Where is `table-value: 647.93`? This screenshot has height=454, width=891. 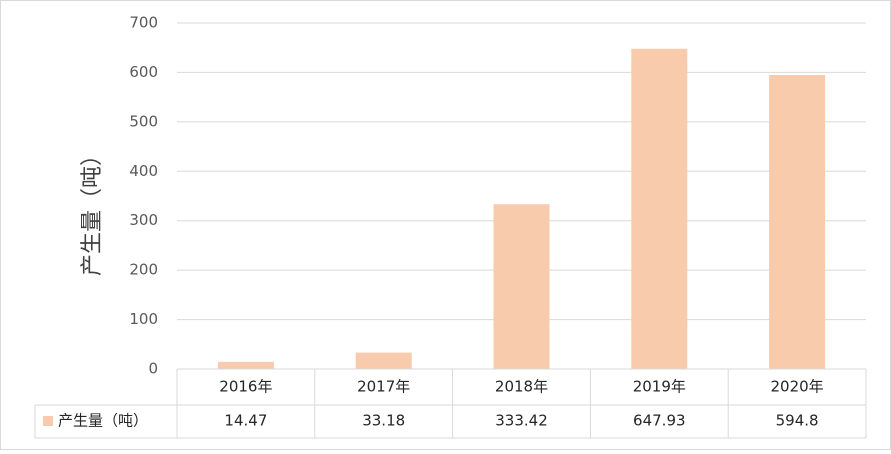 table-value: 647.93 is located at coordinates (659, 421).